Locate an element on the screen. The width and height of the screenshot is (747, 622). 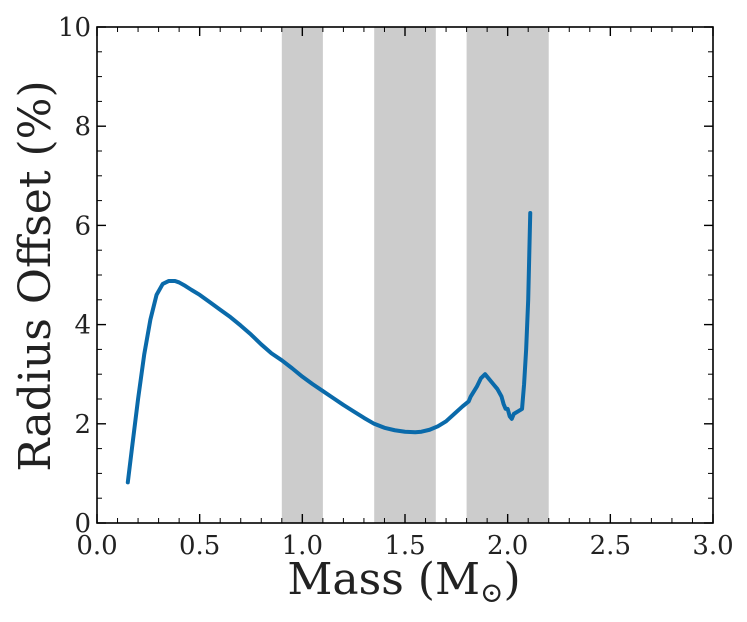
y-tick-label: 0 is located at coordinates (82, 524).